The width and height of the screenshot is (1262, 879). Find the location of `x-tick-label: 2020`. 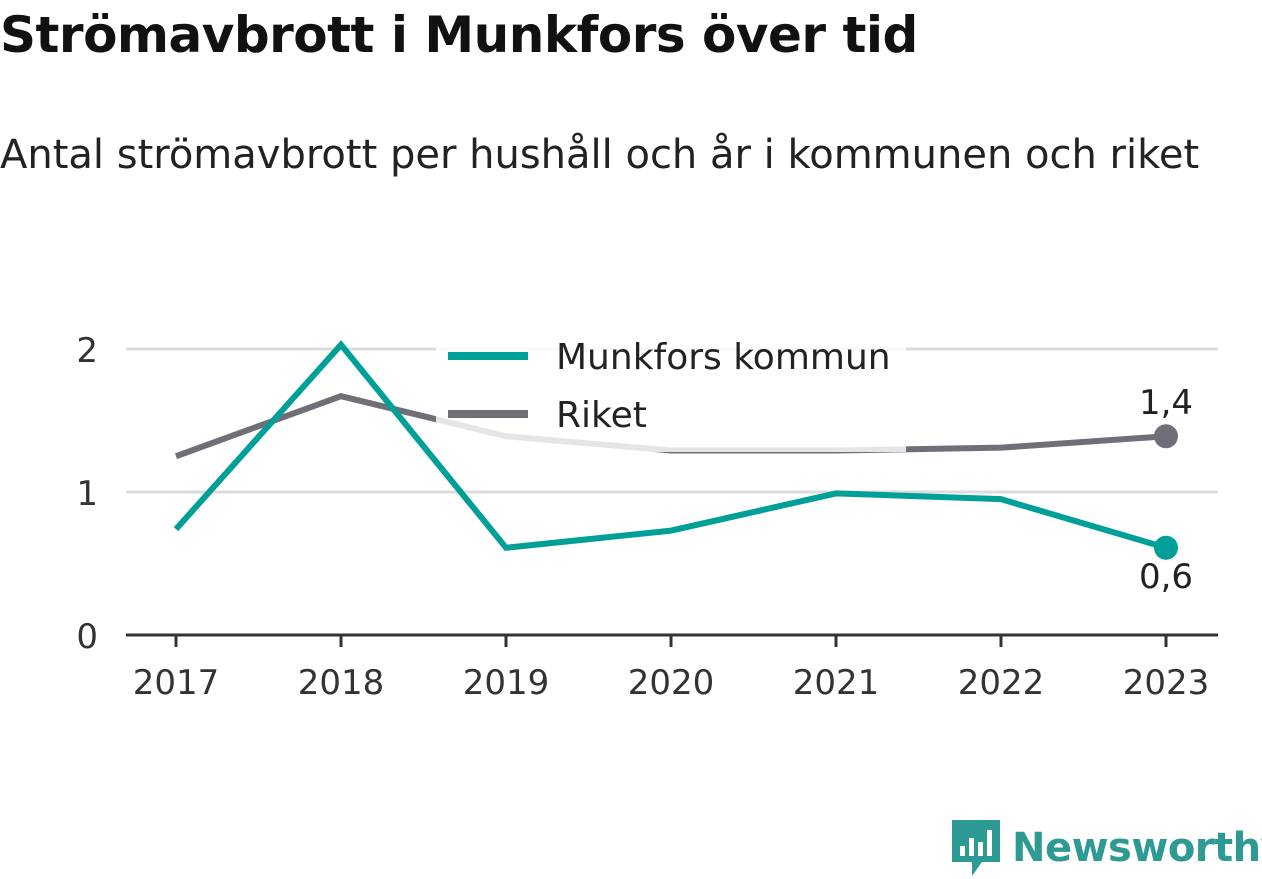

x-tick-label: 2020 is located at coordinates (671, 683).